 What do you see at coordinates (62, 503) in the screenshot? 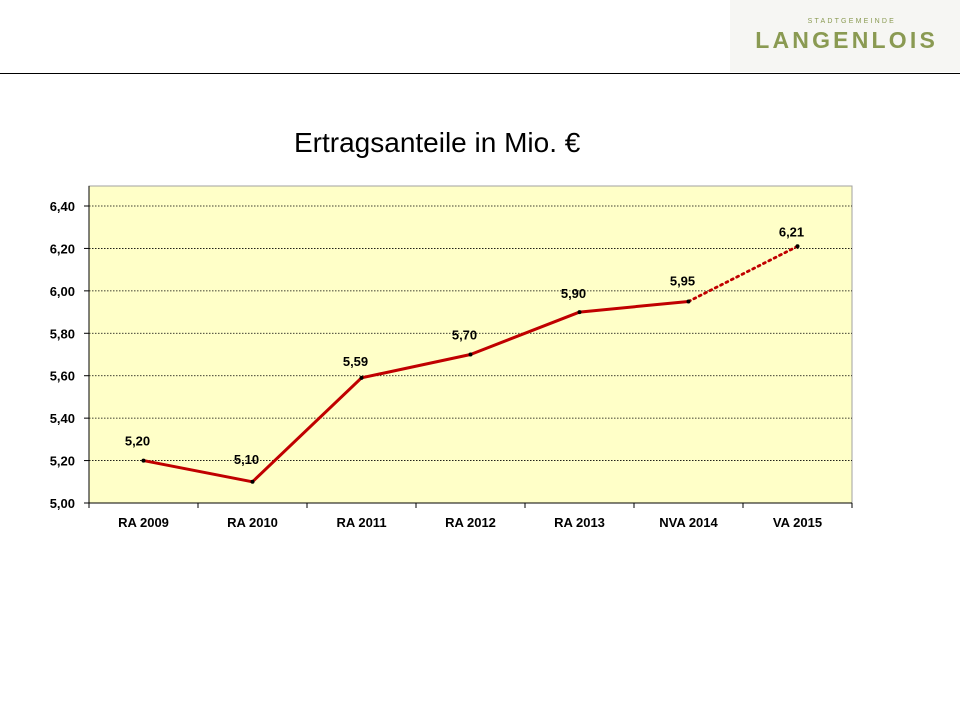
I see `y-tick-label: 5,00` at bounding box center [62, 503].